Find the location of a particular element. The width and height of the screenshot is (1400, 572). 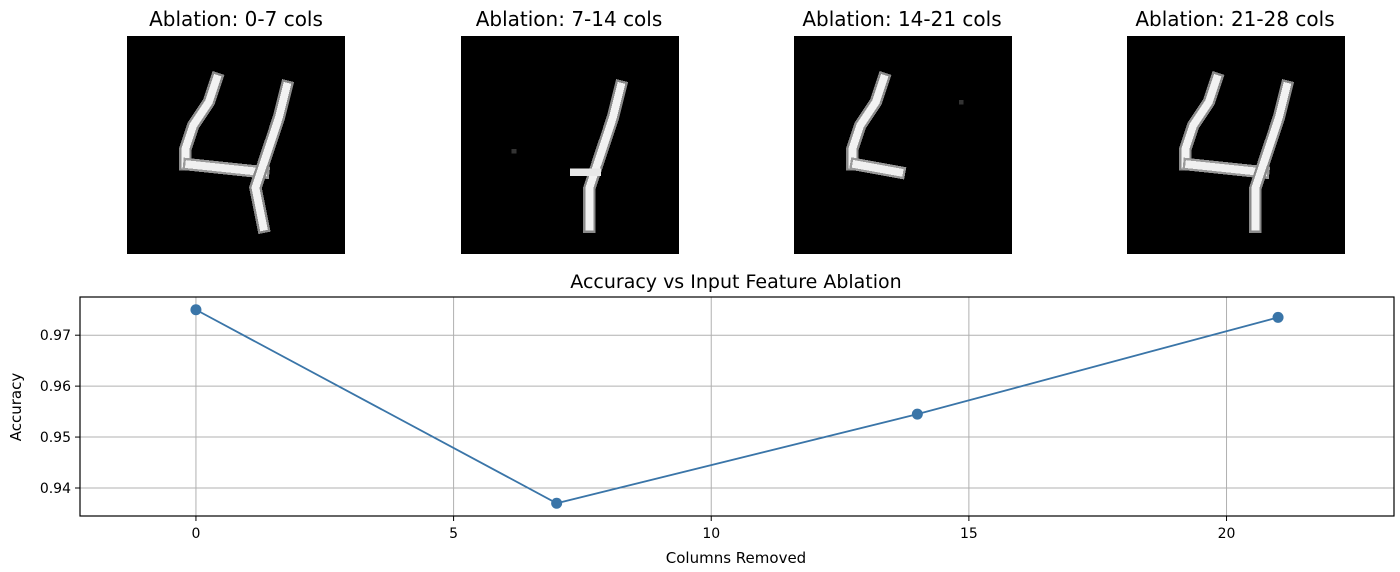

y-axis-label: Accuracy is located at coordinates (16, 407).